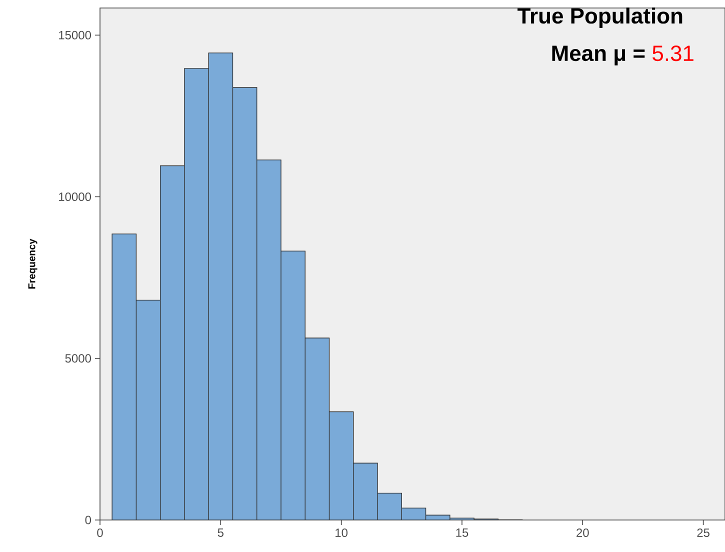 This screenshot has height=552, width=725. What do you see at coordinates (100, 533) in the screenshot?
I see `x-tick-label: 0` at bounding box center [100, 533].